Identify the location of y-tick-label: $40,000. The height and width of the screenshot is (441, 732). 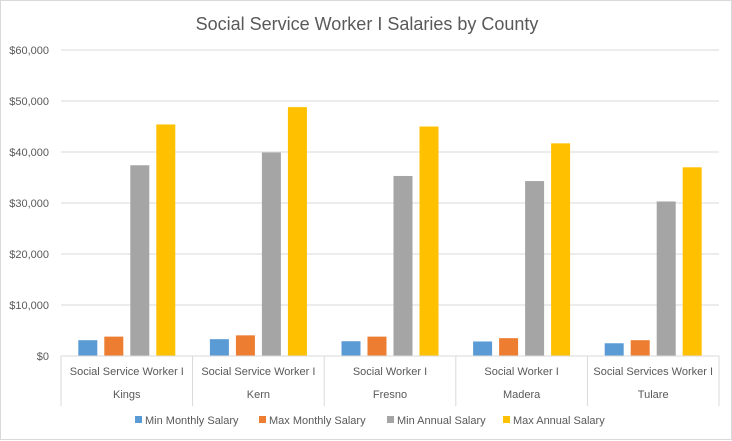
(29, 153).